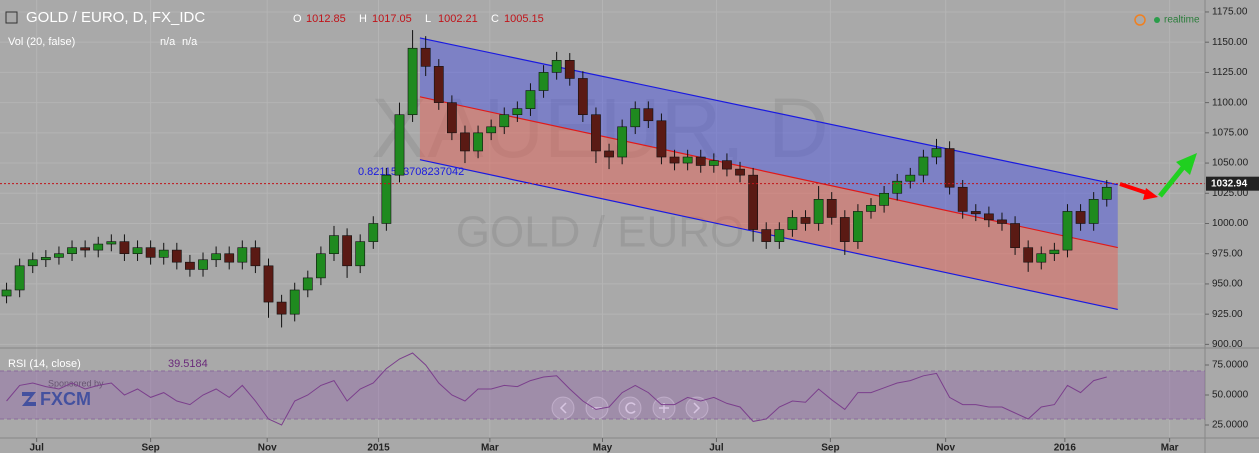  I want to click on volume-label: Vol (20, false), so click(41, 42).